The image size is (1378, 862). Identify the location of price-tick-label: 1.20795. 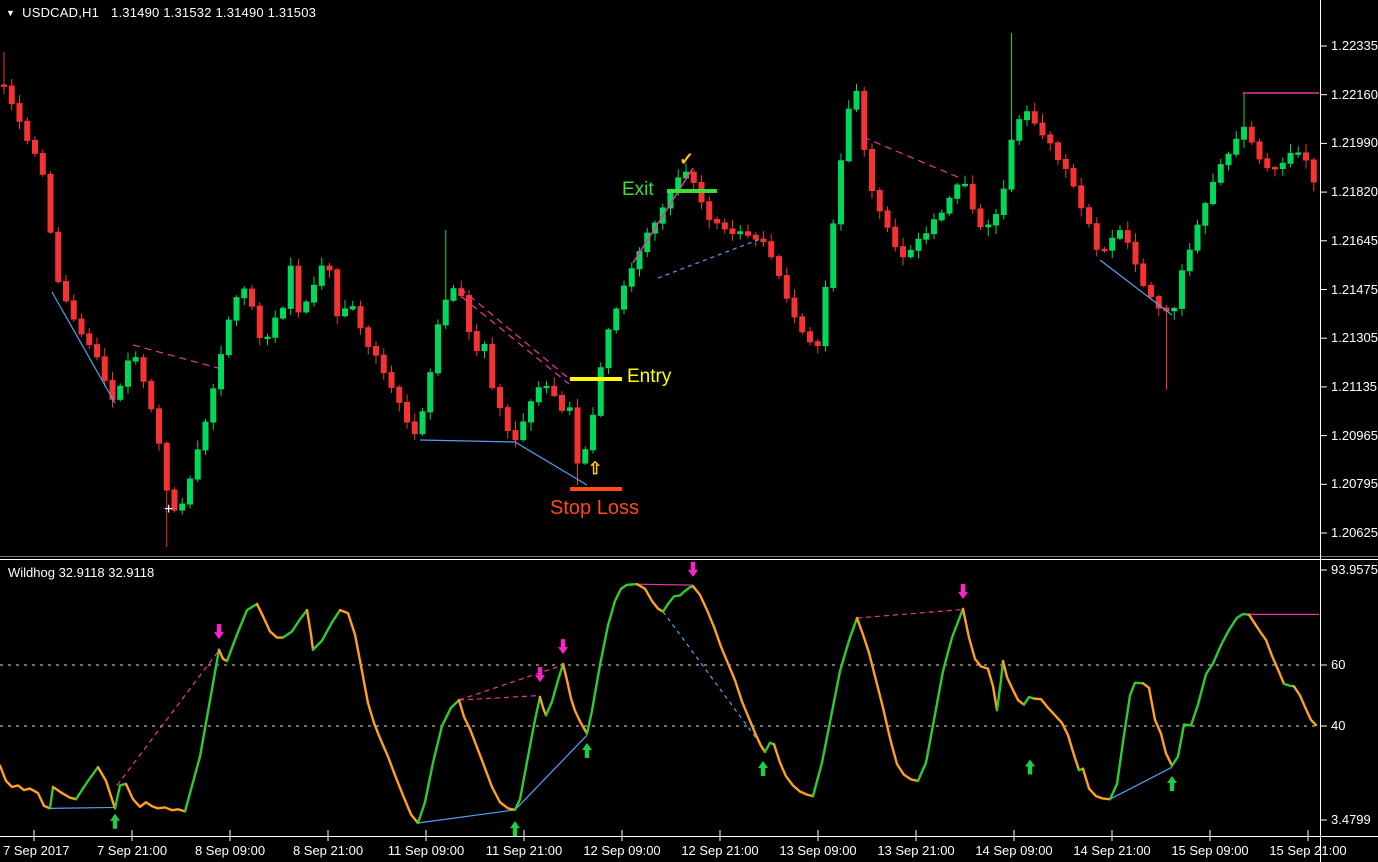
(1354, 484).